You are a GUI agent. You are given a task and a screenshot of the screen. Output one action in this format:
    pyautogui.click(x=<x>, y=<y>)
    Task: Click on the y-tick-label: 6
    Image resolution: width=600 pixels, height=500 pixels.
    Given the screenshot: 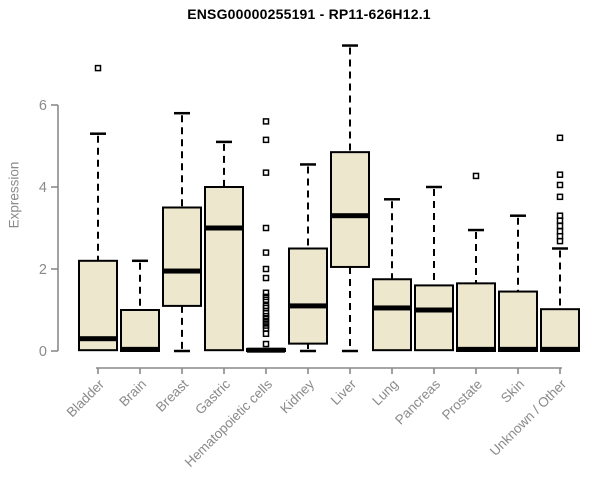 What is the action you would take?
    pyautogui.click(x=43, y=106)
    